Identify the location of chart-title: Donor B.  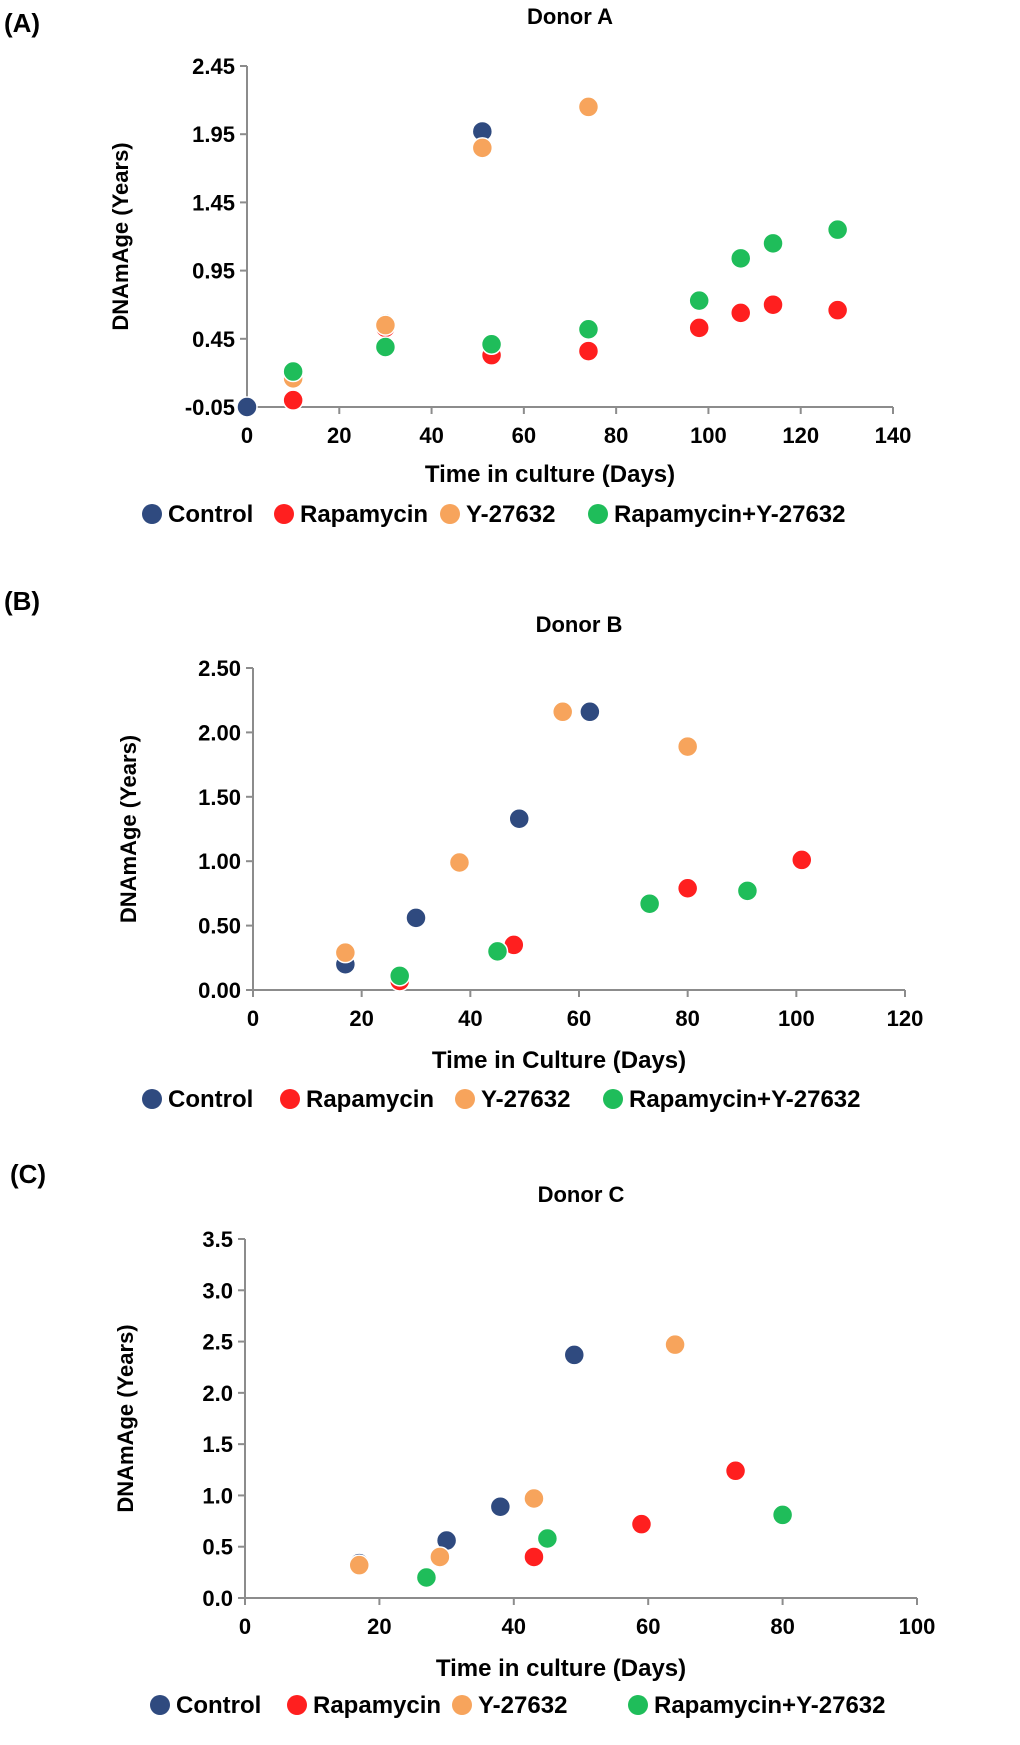
(579, 624).